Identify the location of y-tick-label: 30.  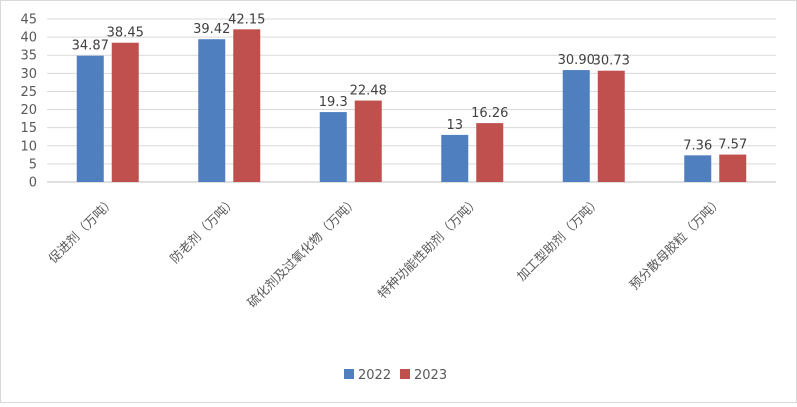
(28, 74).